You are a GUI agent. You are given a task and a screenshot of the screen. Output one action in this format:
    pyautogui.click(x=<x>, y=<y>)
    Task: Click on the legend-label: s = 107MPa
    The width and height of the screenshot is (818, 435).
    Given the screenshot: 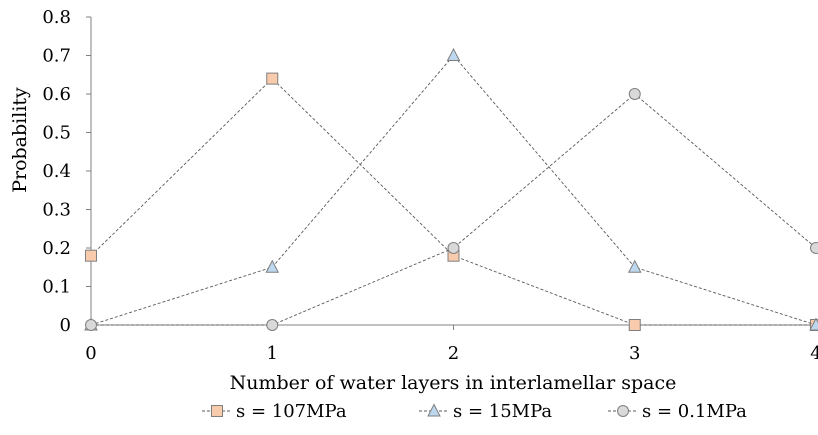 What is the action you would take?
    pyautogui.click(x=291, y=411)
    